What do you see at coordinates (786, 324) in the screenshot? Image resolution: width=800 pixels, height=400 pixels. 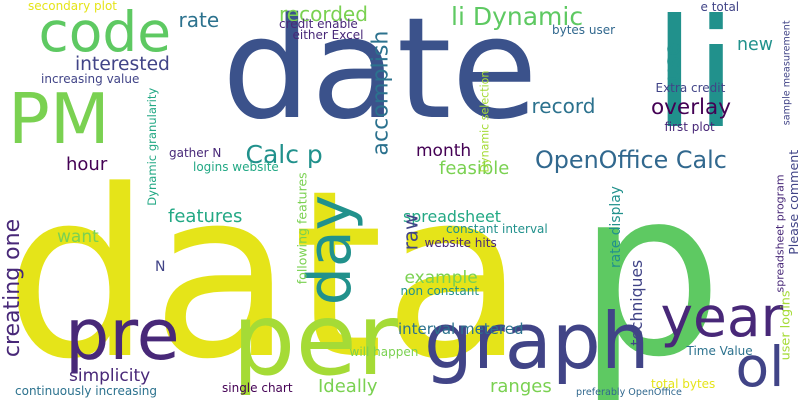 I see `word-user-logins: user logins` at bounding box center [786, 324].